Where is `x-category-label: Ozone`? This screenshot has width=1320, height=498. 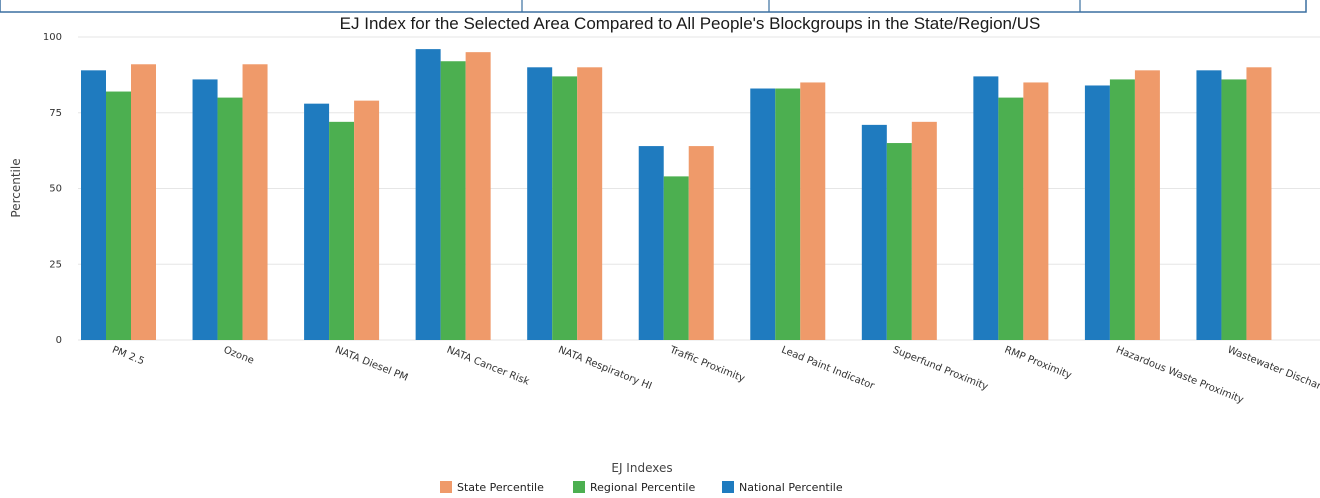 x-category-label: Ozone is located at coordinates (239, 356).